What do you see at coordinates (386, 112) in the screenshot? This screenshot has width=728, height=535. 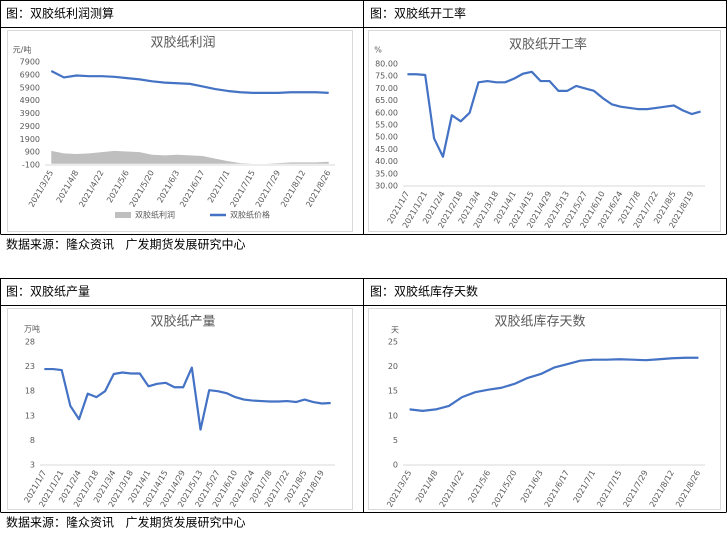 I see `y-tick-label: 60.00` at bounding box center [386, 112].